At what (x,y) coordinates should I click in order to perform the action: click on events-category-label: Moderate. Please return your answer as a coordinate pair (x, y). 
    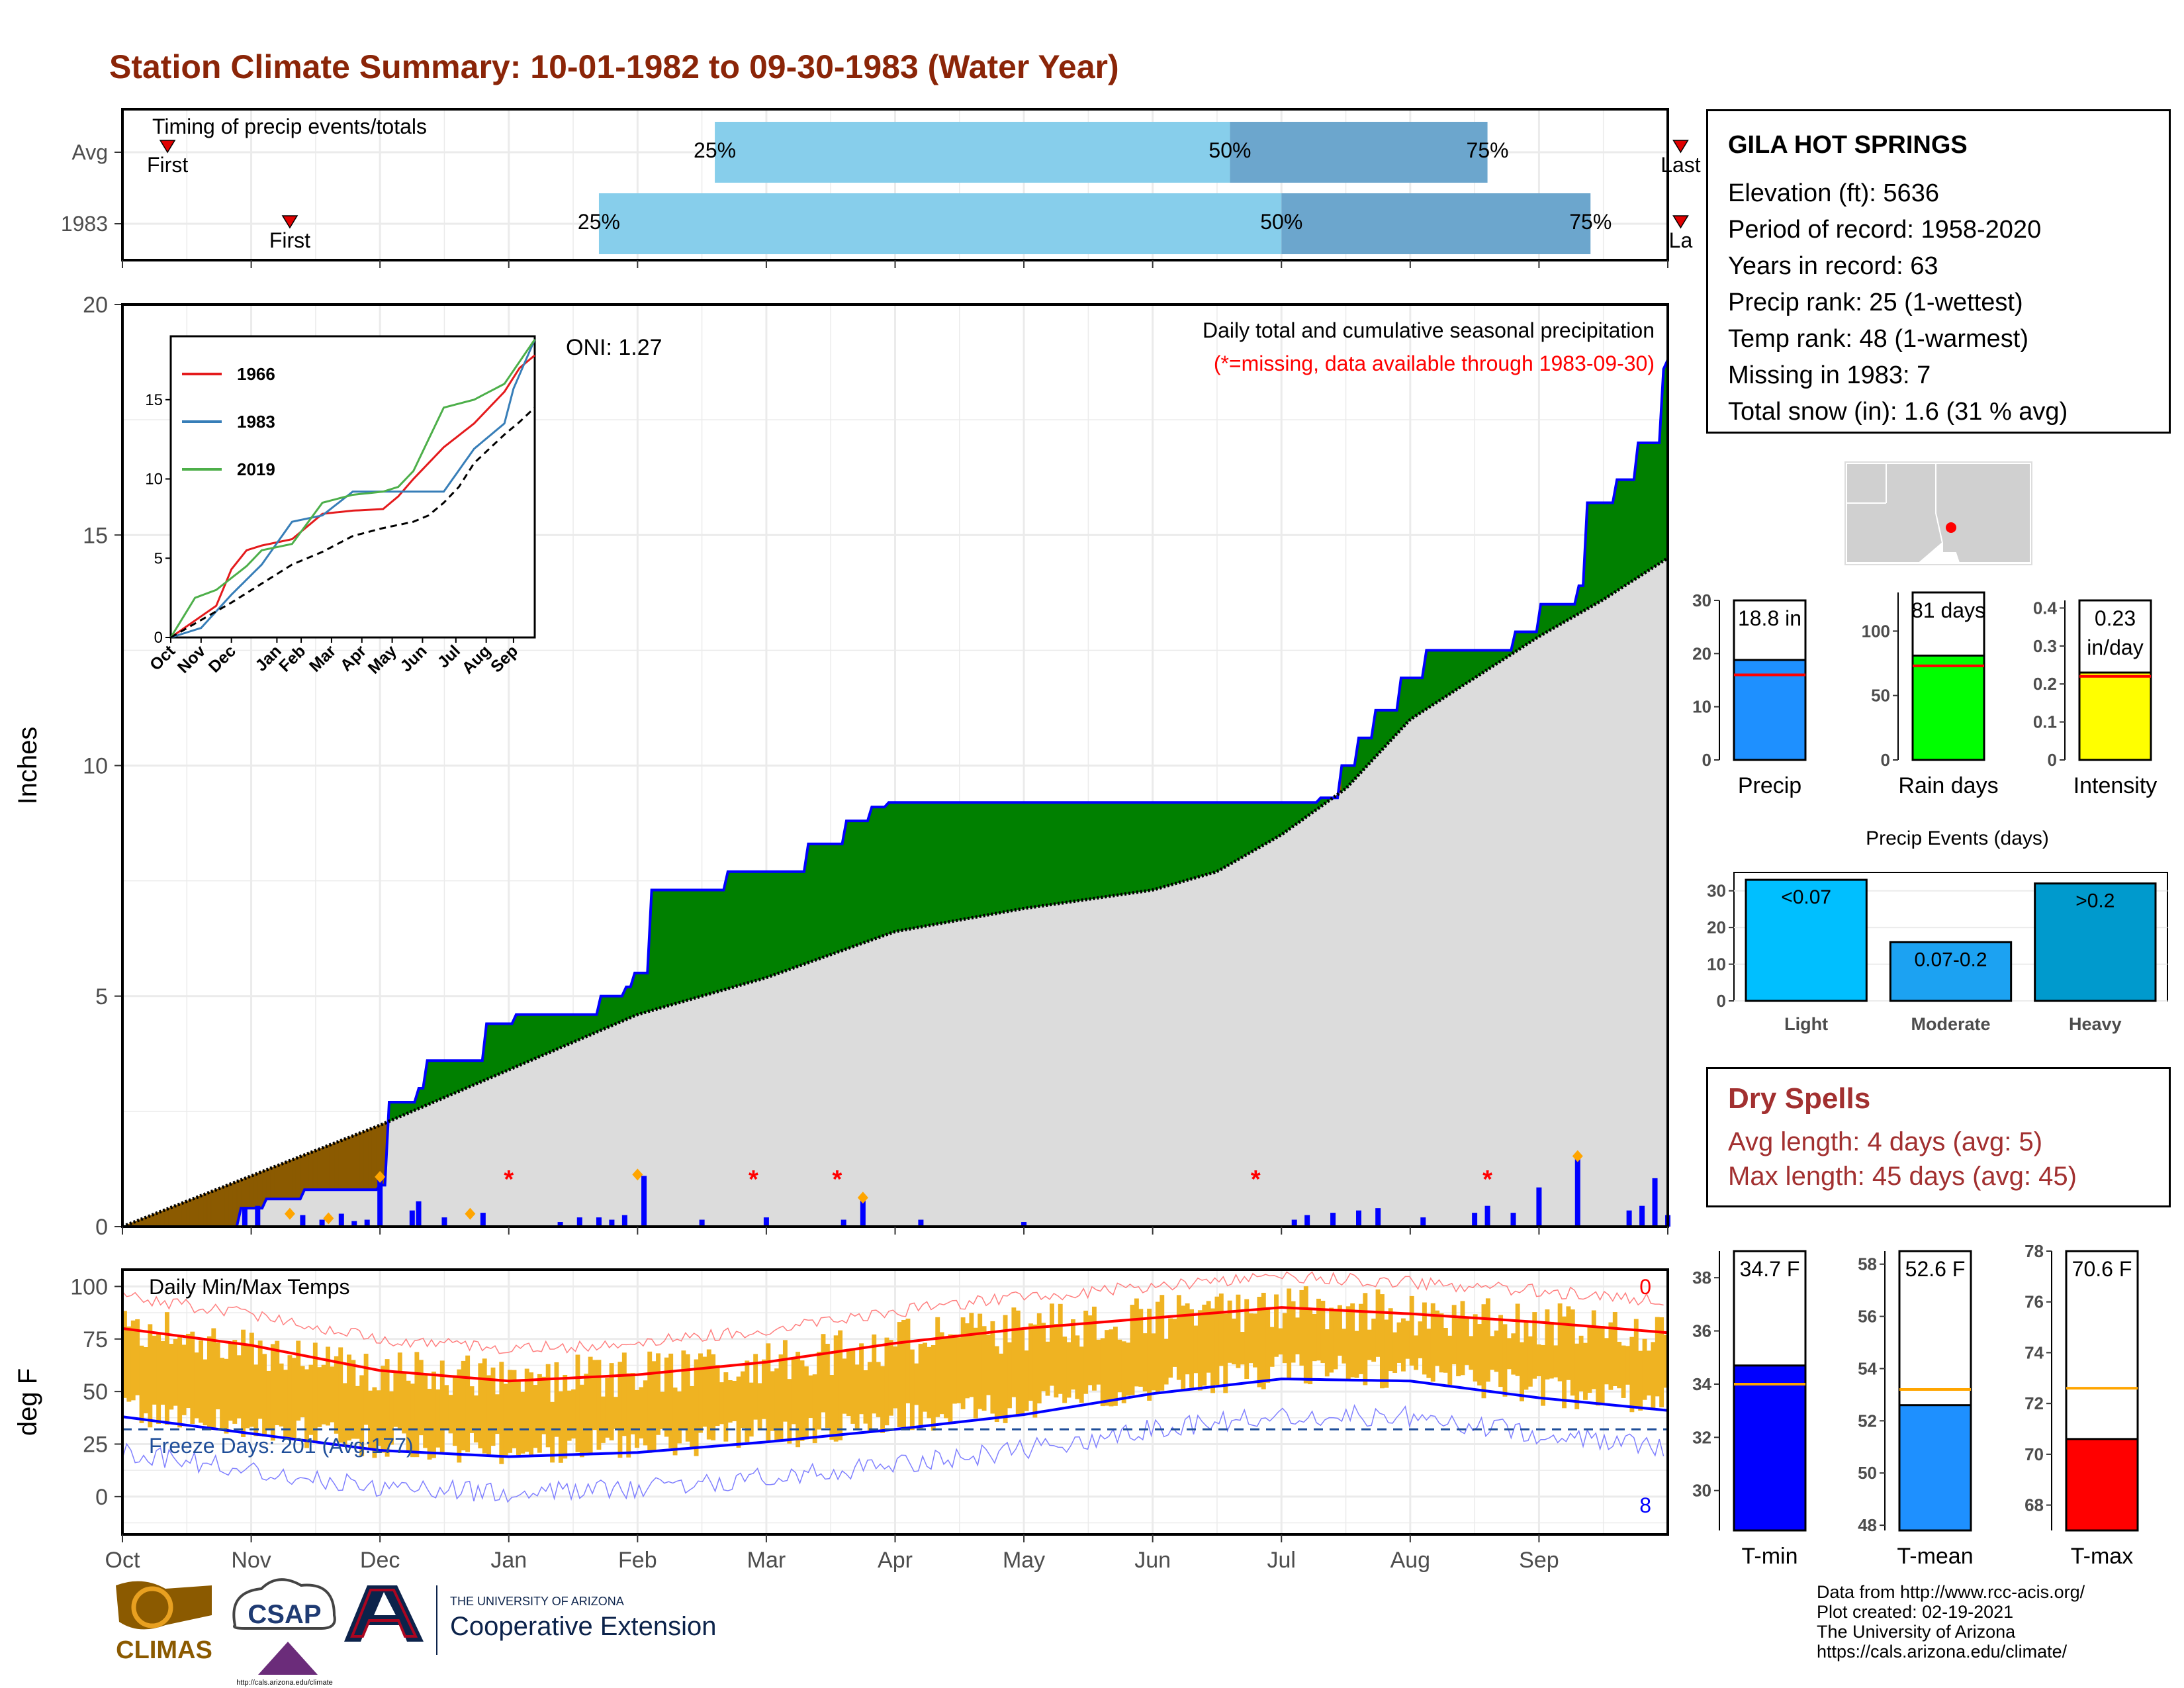
    Looking at the image, I should click on (1951, 1024).